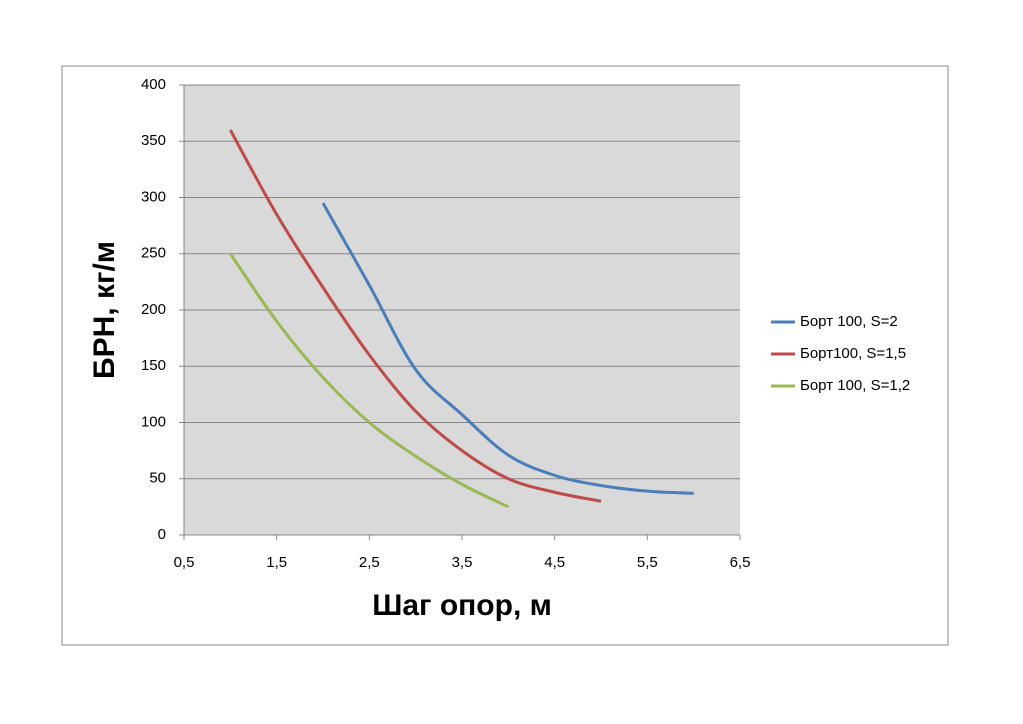  What do you see at coordinates (153, 421) in the screenshot?
I see `y-tick-label: 100` at bounding box center [153, 421].